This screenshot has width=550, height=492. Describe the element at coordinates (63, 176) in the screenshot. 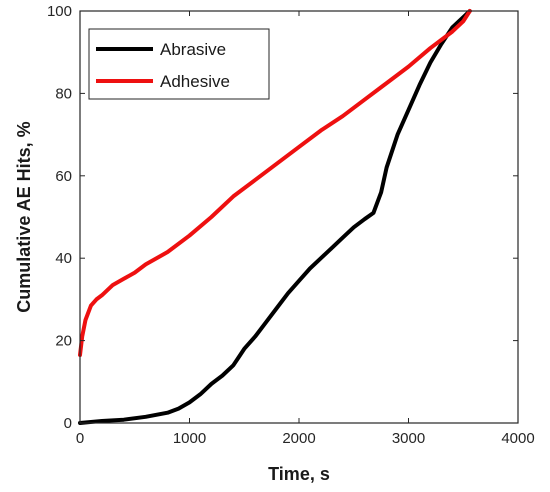

I see `y-tick-label: 60` at that location.